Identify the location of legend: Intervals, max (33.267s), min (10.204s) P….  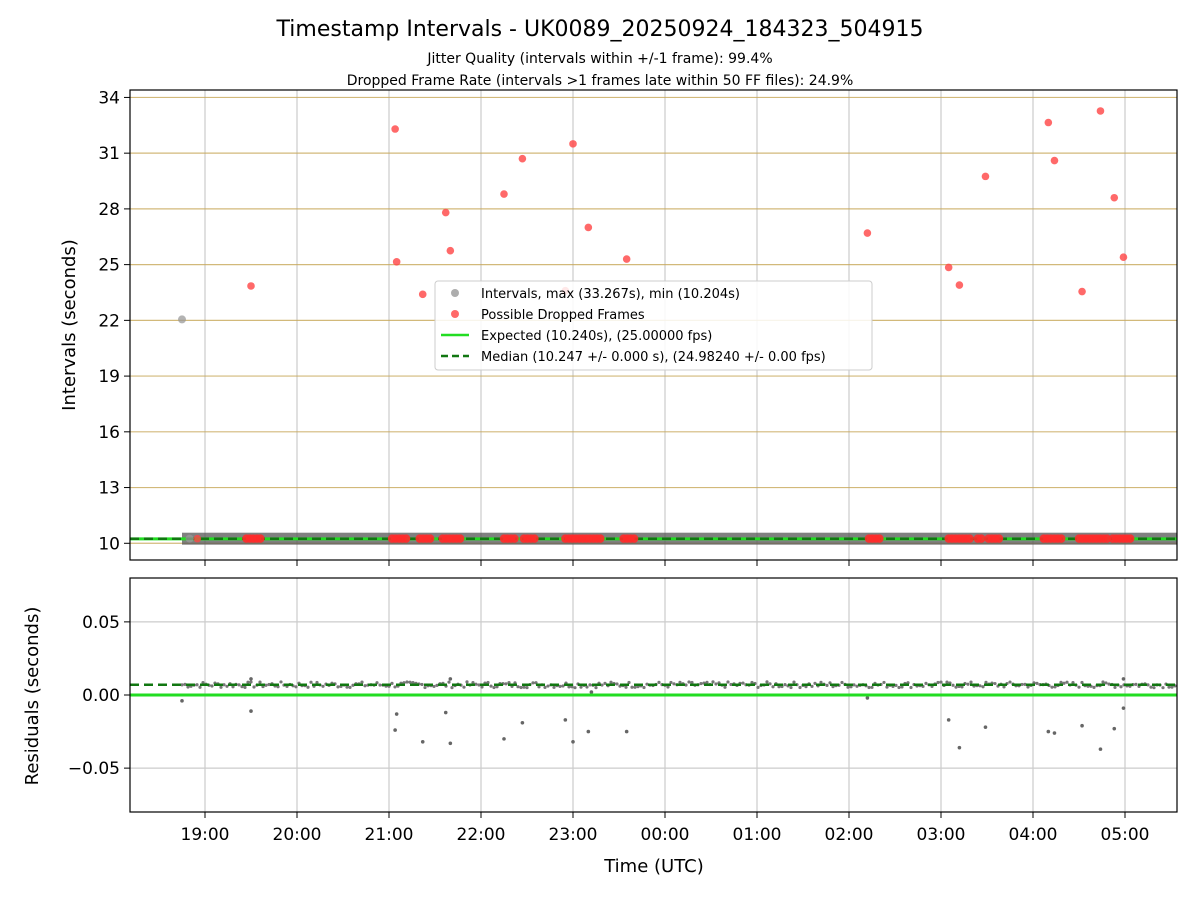
(653, 325).